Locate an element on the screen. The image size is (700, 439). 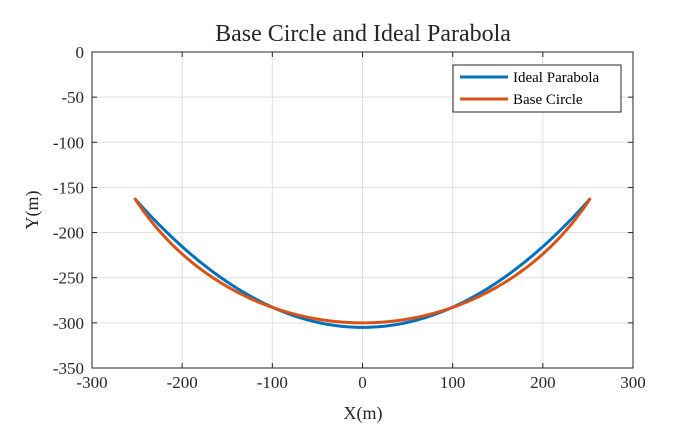
legend-label-base-circle: Base Circle is located at coordinates (548, 100).